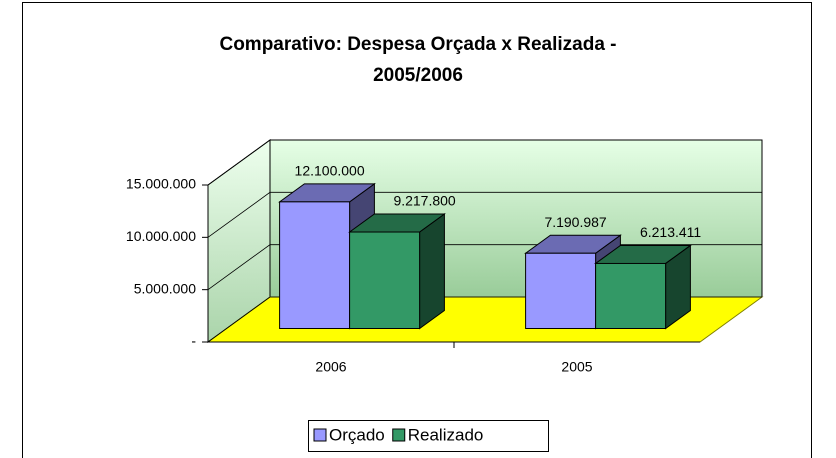 The image size is (836, 458). What do you see at coordinates (330, 171) in the screenshot?
I see `data-label: 12.100.000` at bounding box center [330, 171].